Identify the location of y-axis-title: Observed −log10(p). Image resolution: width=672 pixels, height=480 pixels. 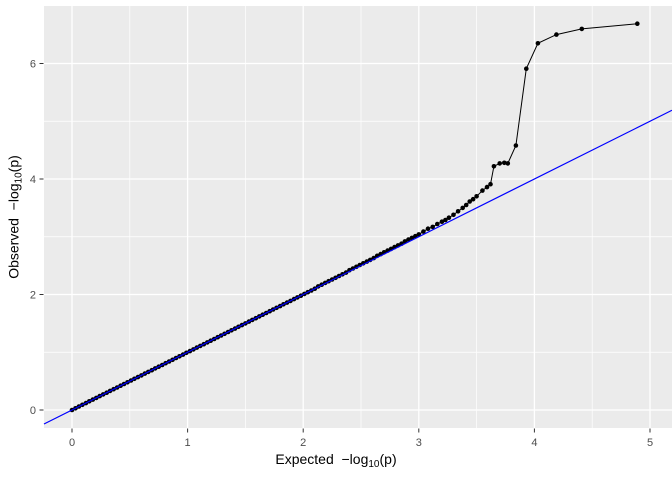
(15, 217).